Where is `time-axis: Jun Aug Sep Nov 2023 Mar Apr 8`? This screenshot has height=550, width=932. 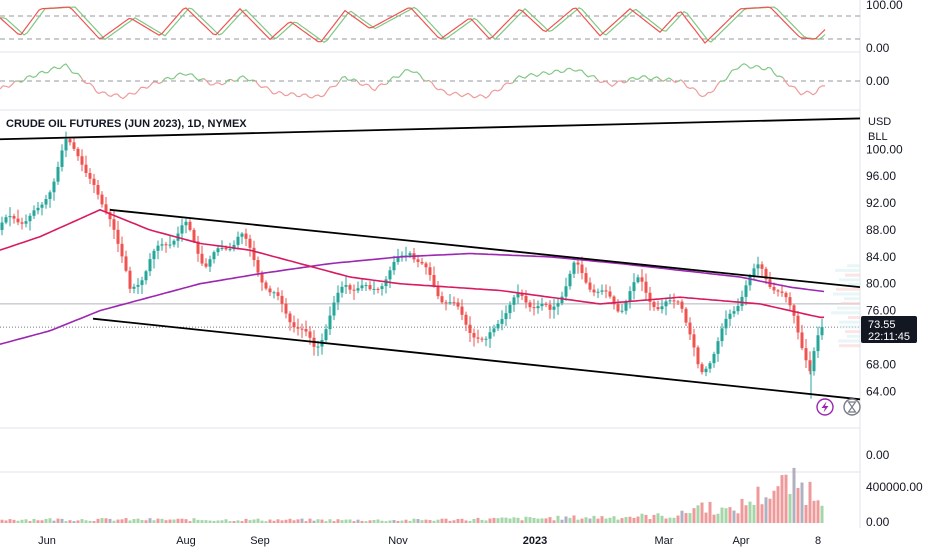 time-axis: Jun Aug Sep Nov 2023 Mar Apr 8 is located at coordinates (429, 541).